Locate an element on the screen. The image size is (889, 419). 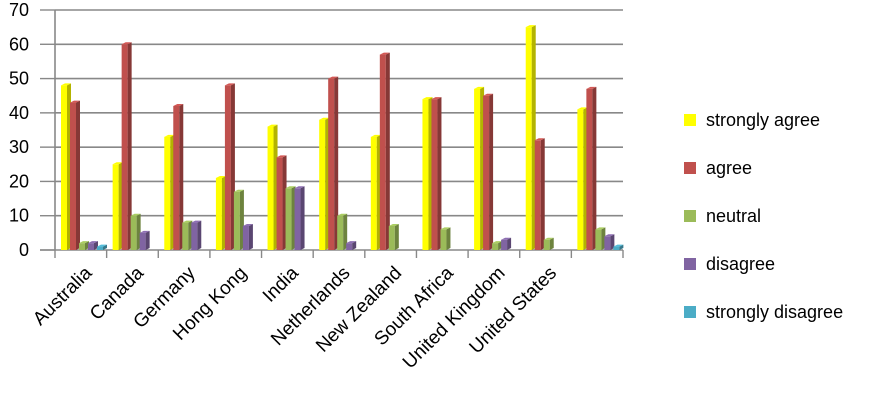
x-category-label: Australia is located at coordinates (62, 295).